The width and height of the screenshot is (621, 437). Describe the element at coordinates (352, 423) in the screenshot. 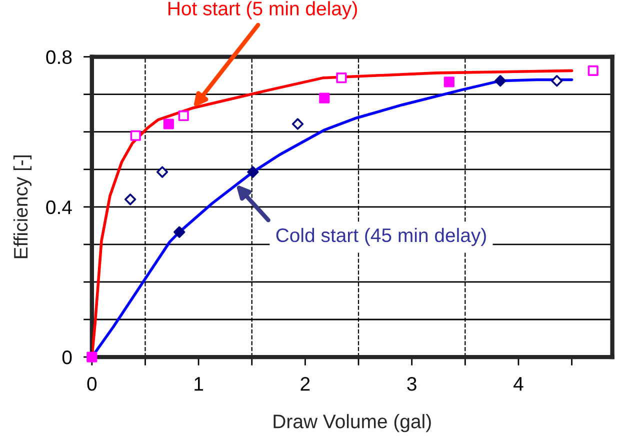

I see `x-axis-title: Draw Volume (gal)` at that location.